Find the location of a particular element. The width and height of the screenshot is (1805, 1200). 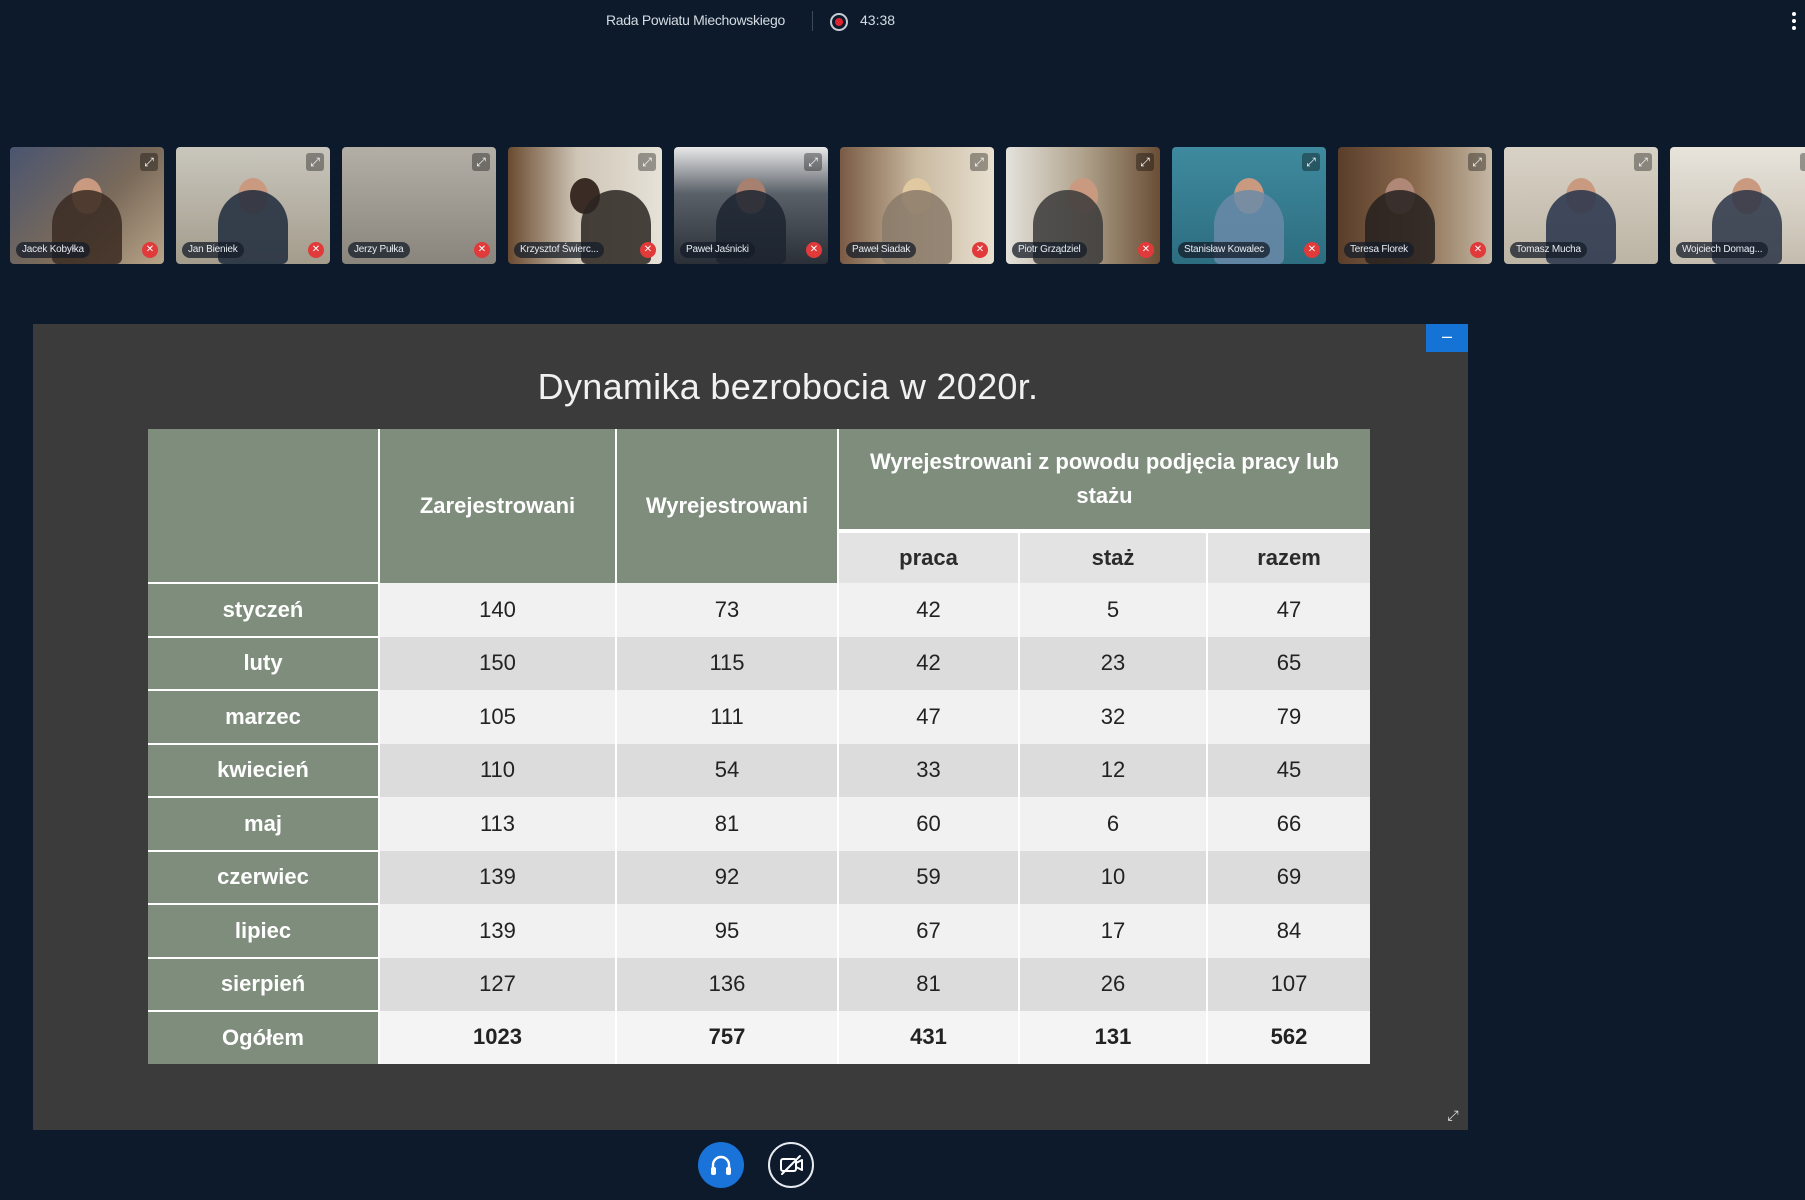

total-work: 431 is located at coordinates (928, 1037).